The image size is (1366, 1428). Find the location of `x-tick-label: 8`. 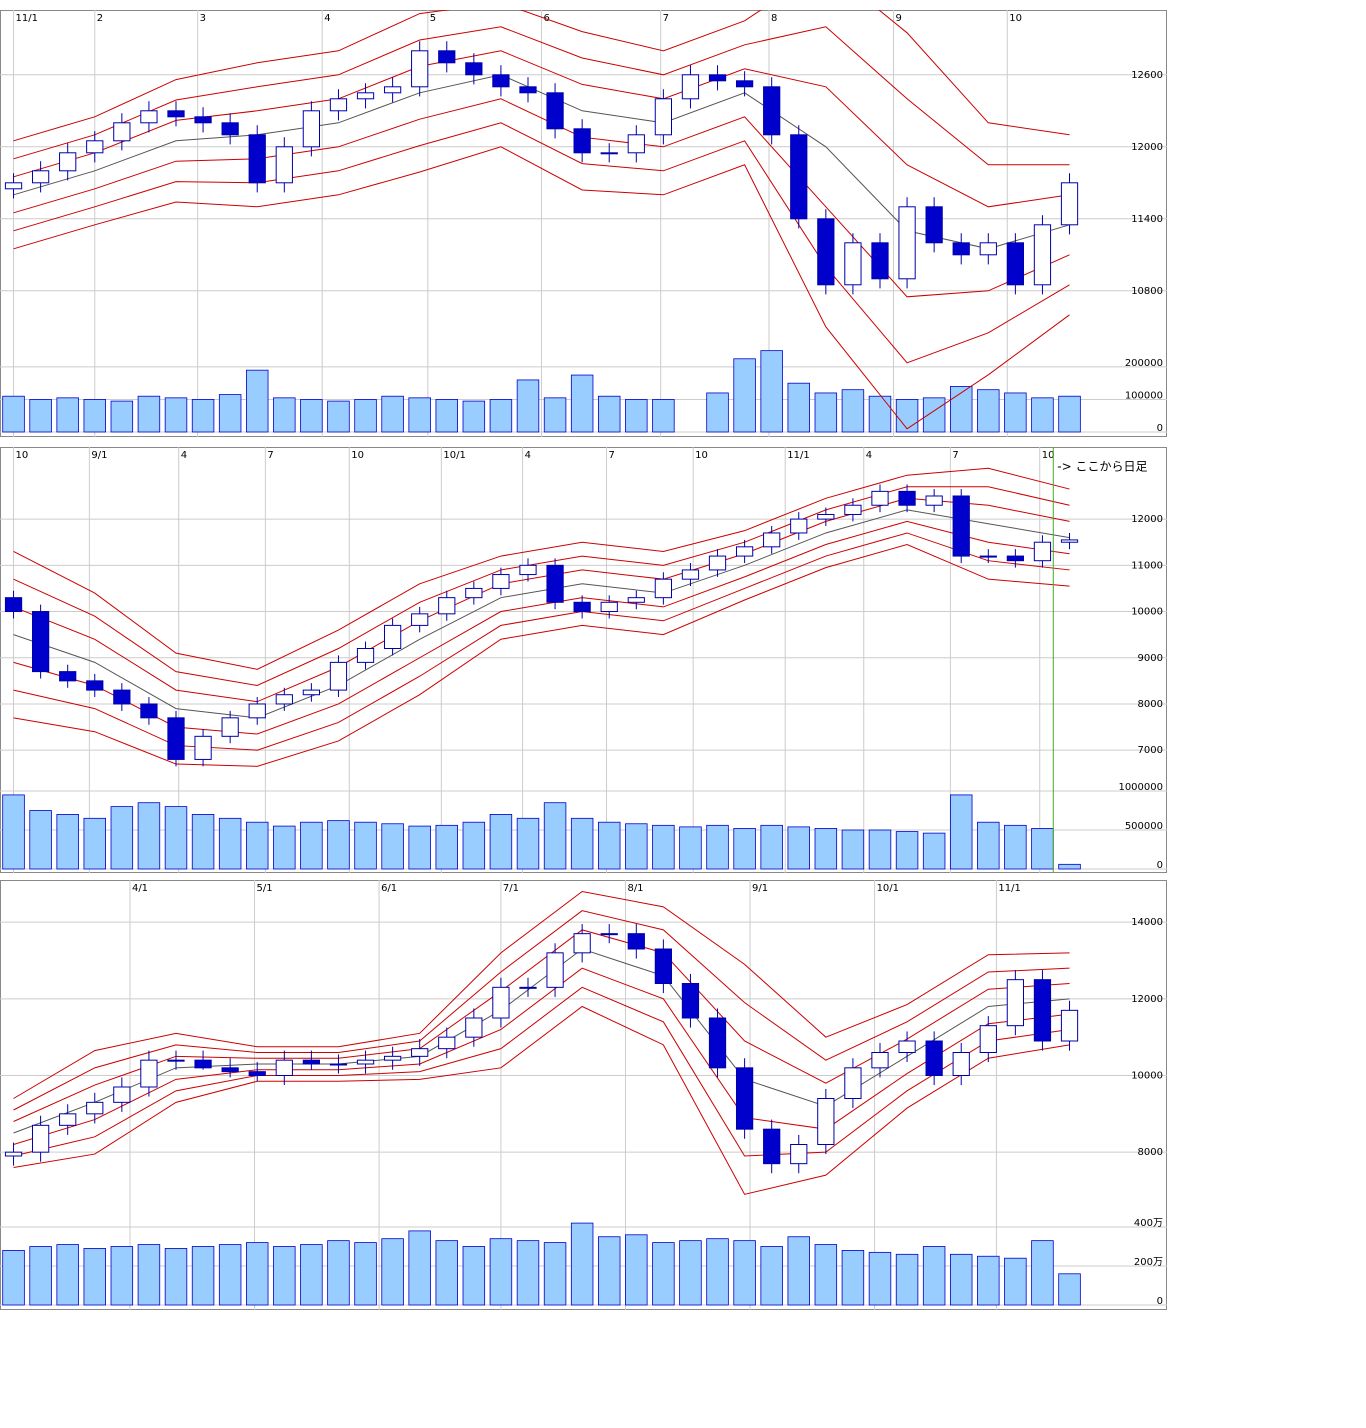

x-tick-label: 8 is located at coordinates (774, 18).